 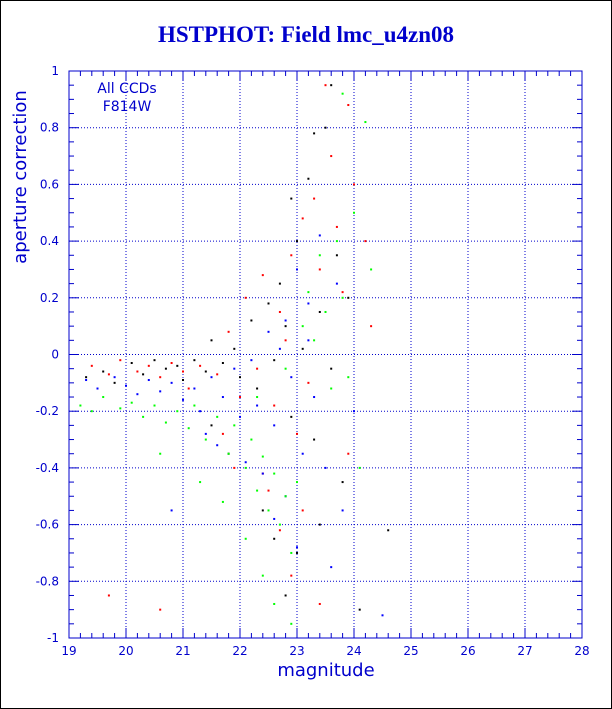 I want to click on x-tick-label: 19, so click(x=68, y=651).